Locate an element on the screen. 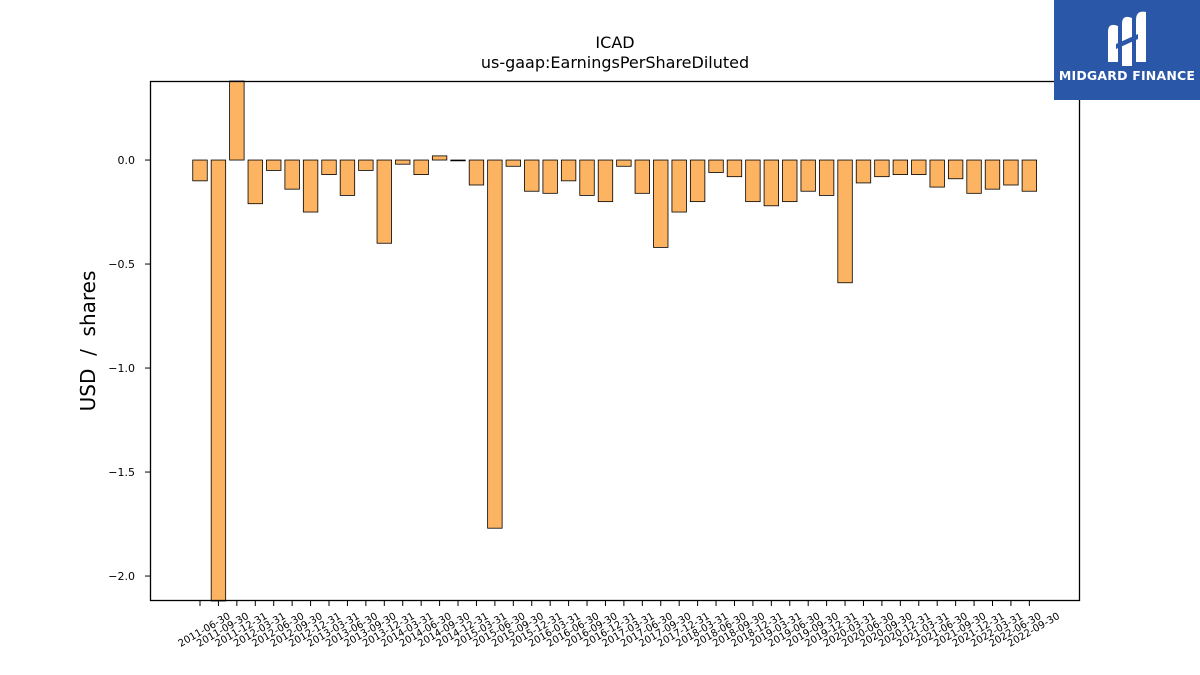  chart-subtitle: us-gaap:EarningsPerShareDiluted is located at coordinates (615, 62).